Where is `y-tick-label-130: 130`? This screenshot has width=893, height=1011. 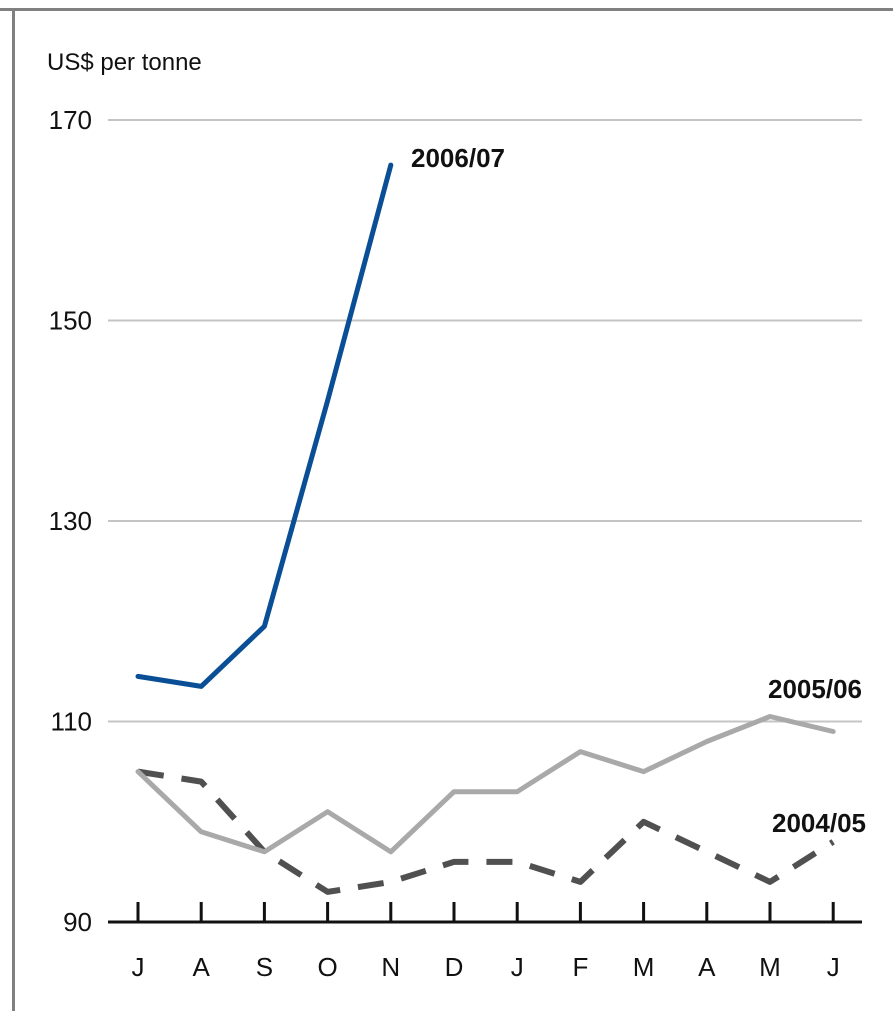 y-tick-label-130: 130 is located at coordinates (70, 521).